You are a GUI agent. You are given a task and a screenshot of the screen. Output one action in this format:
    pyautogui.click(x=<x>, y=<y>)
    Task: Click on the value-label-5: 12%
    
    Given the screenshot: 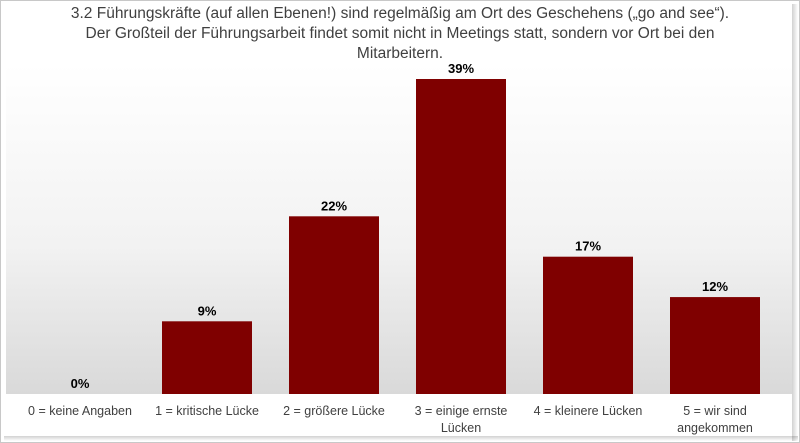 What is the action you would take?
    pyautogui.click(x=715, y=286)
    